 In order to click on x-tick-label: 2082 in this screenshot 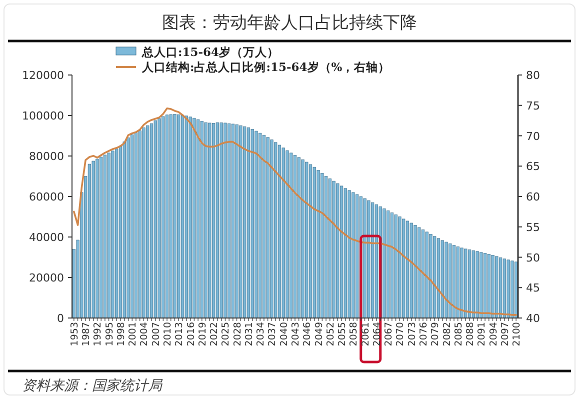, I will do `click(447, 334)`.